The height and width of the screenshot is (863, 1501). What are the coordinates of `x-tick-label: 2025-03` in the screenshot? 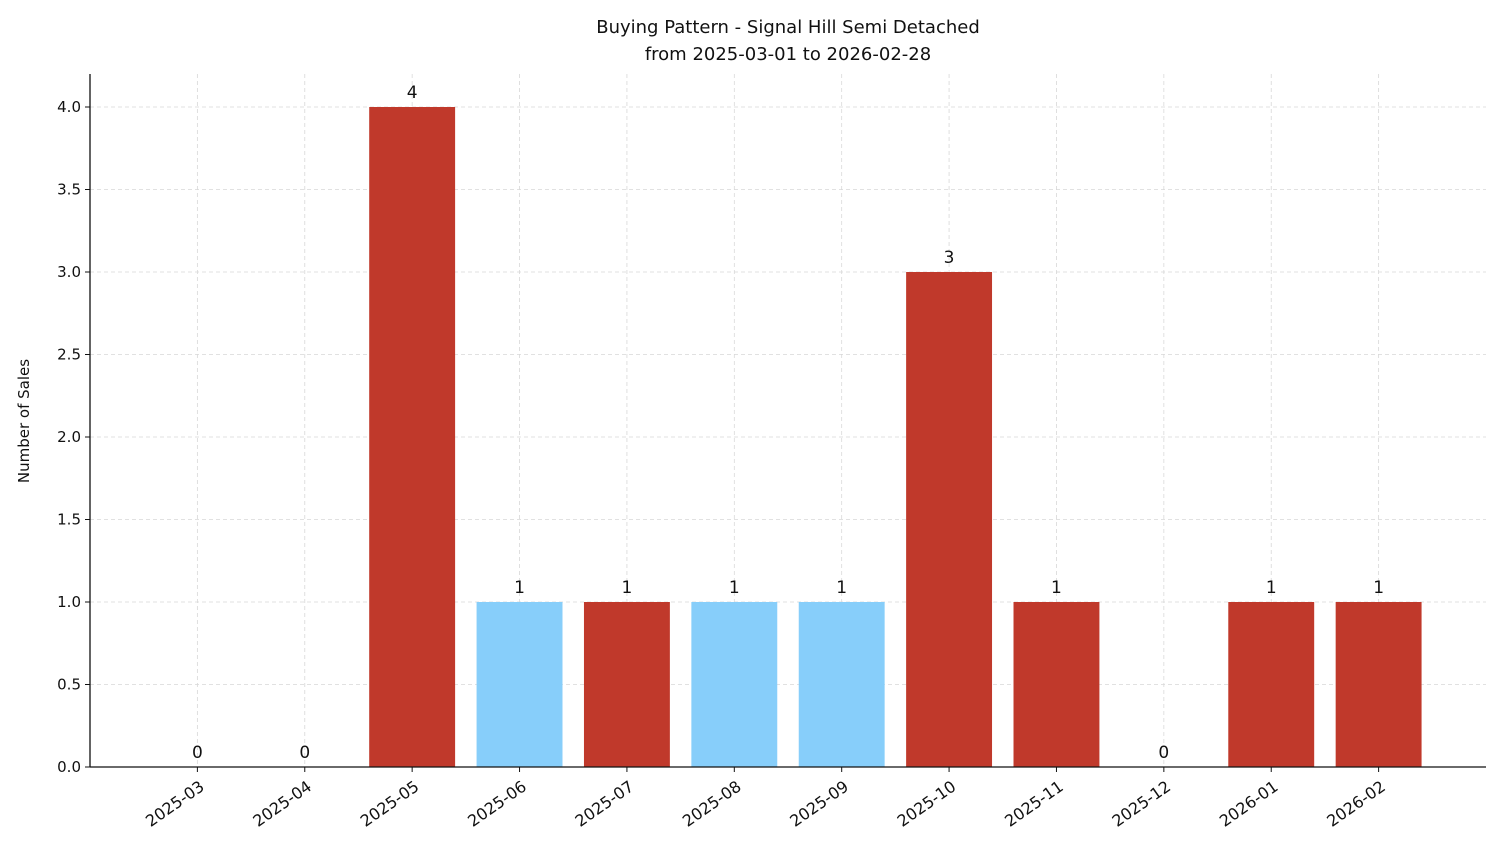 It's located at (175, 804).